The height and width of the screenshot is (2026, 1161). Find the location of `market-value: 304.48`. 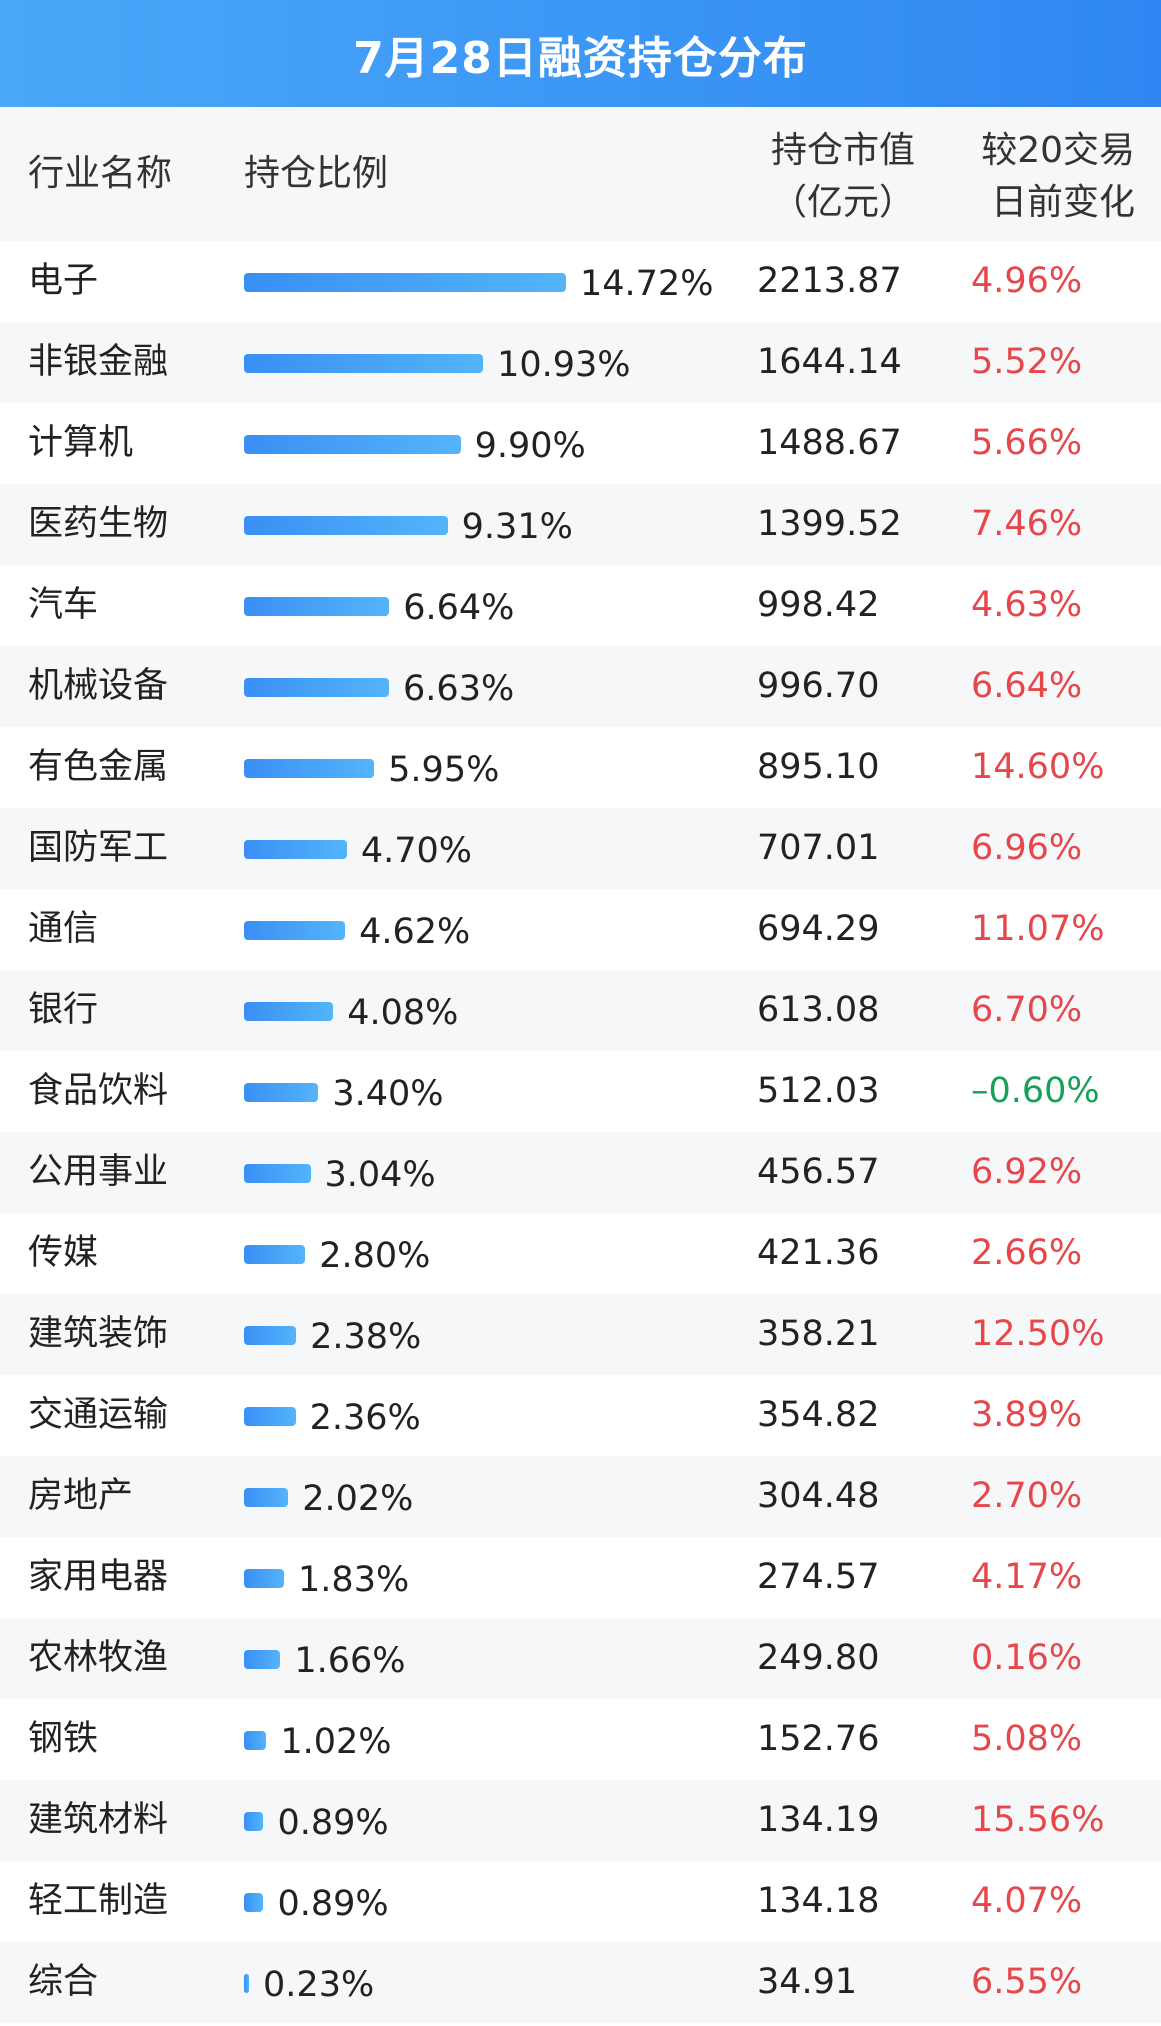

market-value: 304.48 is located at coordinates (818, 1496).